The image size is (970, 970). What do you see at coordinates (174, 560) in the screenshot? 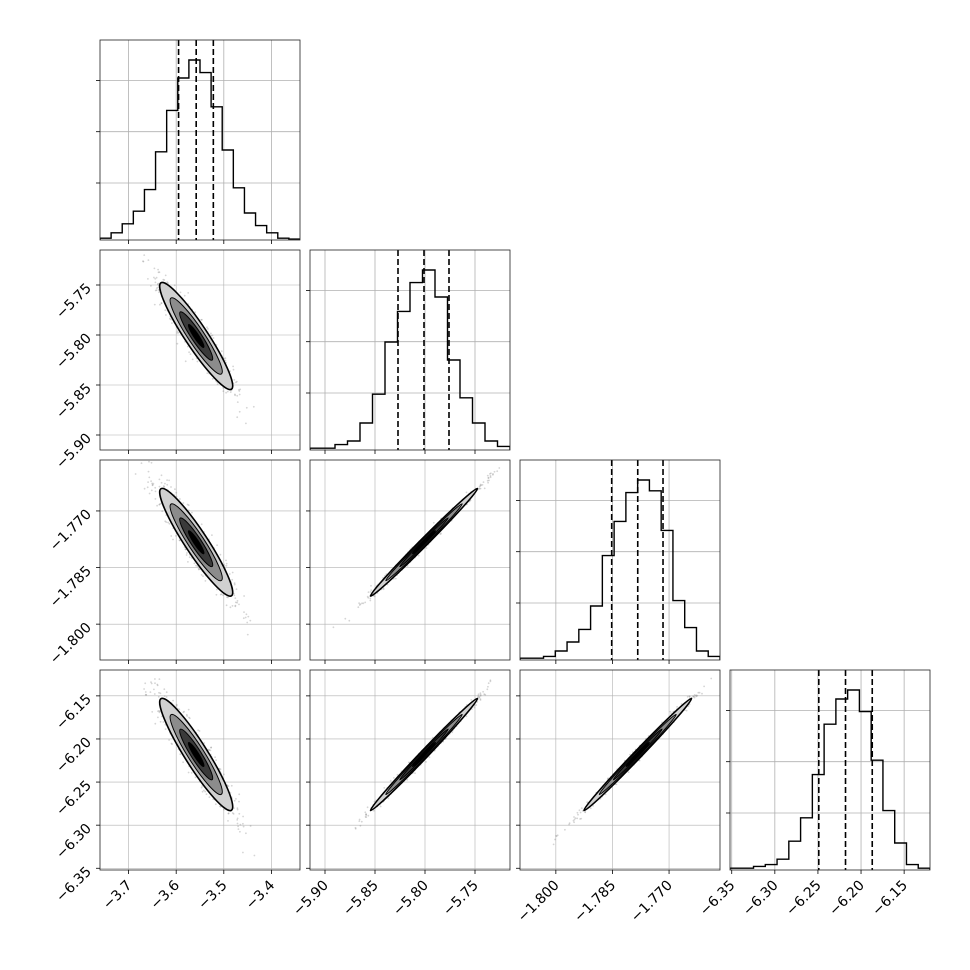
I see `panel-2-0: −1.800−1.785−1.770` at bounding box center [174, 560].